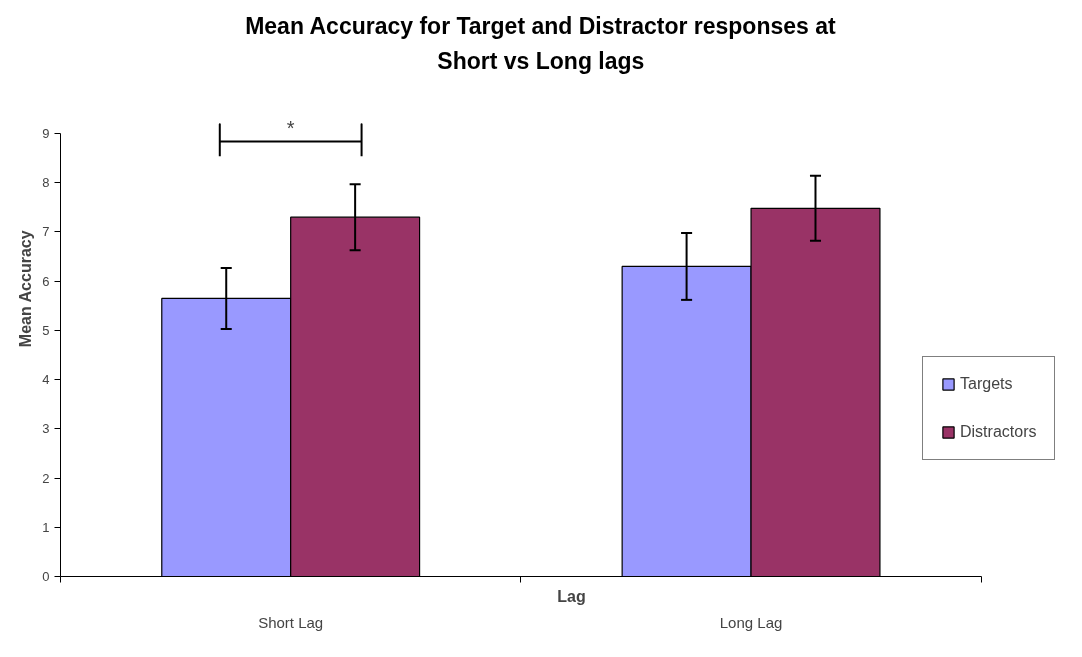  What do you see at coordinates (46, 330) in the screenshot?
I see `y-tick-label: 5` at bounding box center [46, 330].